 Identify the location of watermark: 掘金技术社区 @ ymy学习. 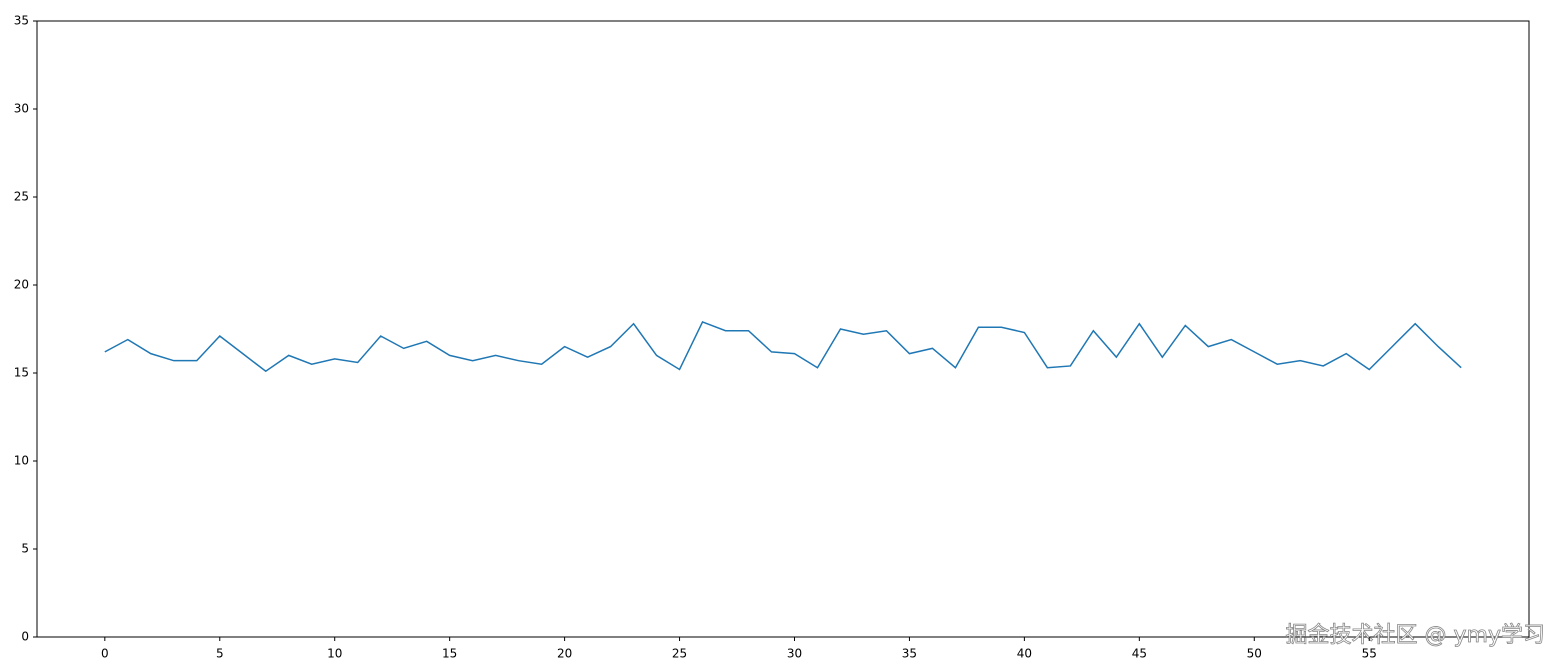
(1415, 635).